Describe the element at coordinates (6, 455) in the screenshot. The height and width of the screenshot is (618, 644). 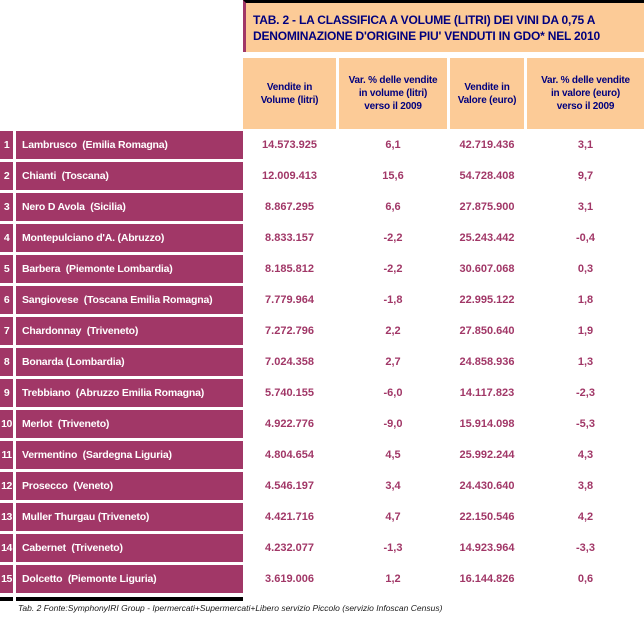
I see `rank-cell: 11` at that location.